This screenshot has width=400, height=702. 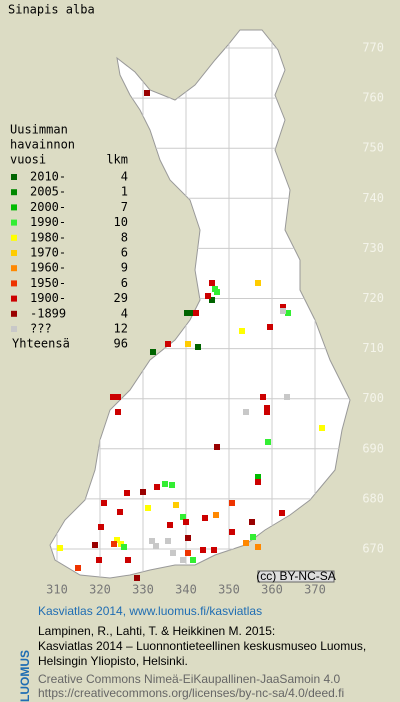 I want to click on y-tick-label: 750, so click(x=373, y=148).